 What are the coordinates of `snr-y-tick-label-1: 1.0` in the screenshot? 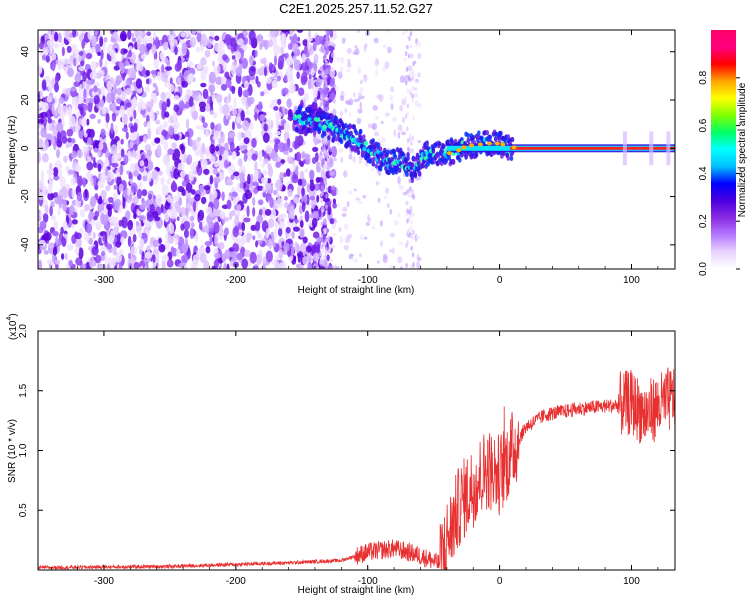 It's located at (23, 450).